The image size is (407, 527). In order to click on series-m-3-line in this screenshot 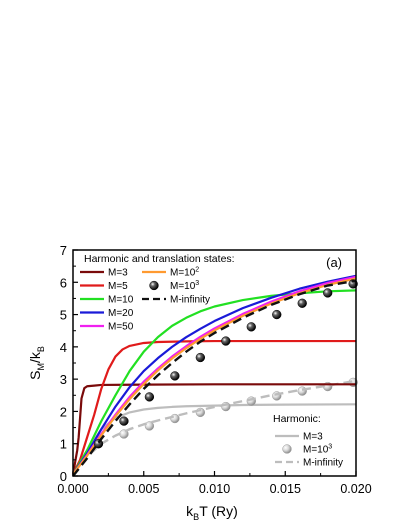, I will do `click(213, 429)`.